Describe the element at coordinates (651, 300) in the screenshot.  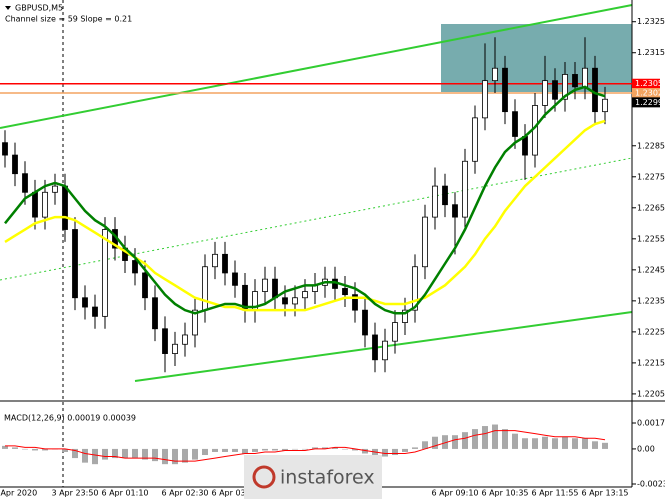
I see `y-tick-label: 1.2235` at that location.